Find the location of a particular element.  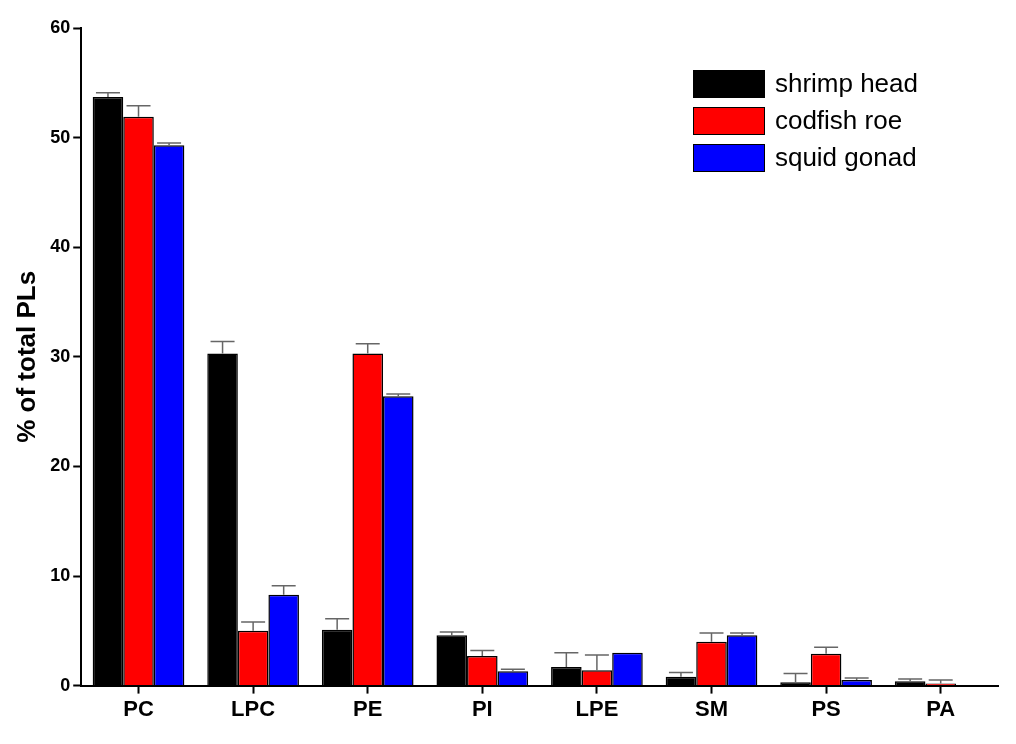

x-tick-label: LPC is located at coordinates (253, 708).